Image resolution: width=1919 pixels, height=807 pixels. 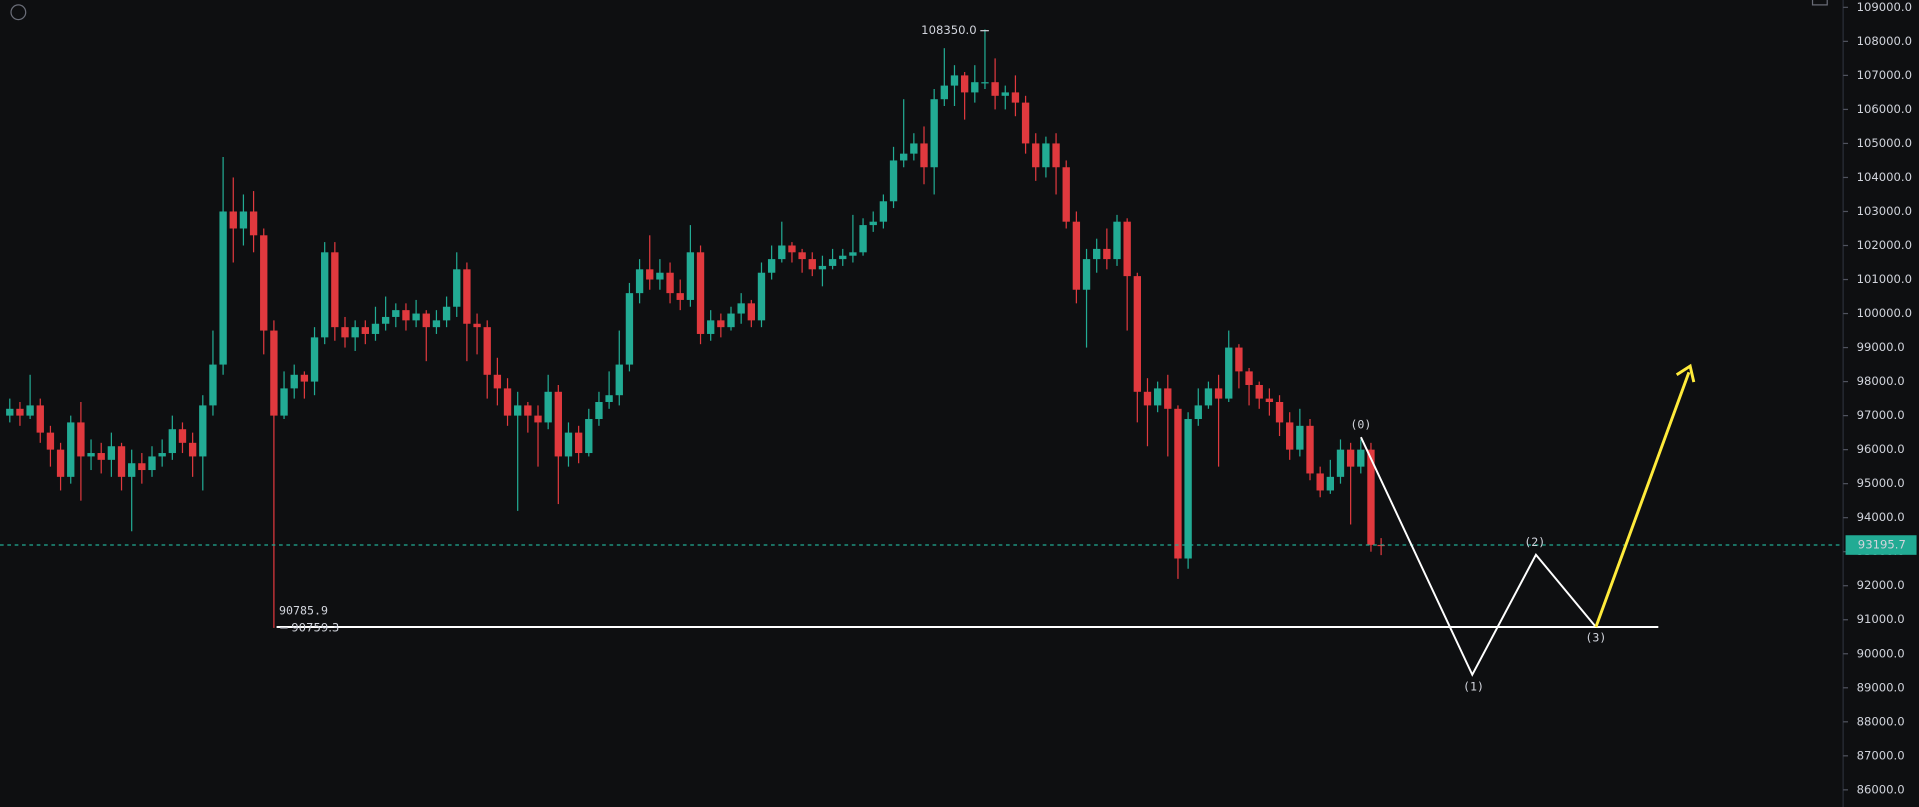 What do you see at coordinates (1881, 687) in the screenshot?
I see `y-tick-label: 89000.0` at bounding box center [1881, 687].